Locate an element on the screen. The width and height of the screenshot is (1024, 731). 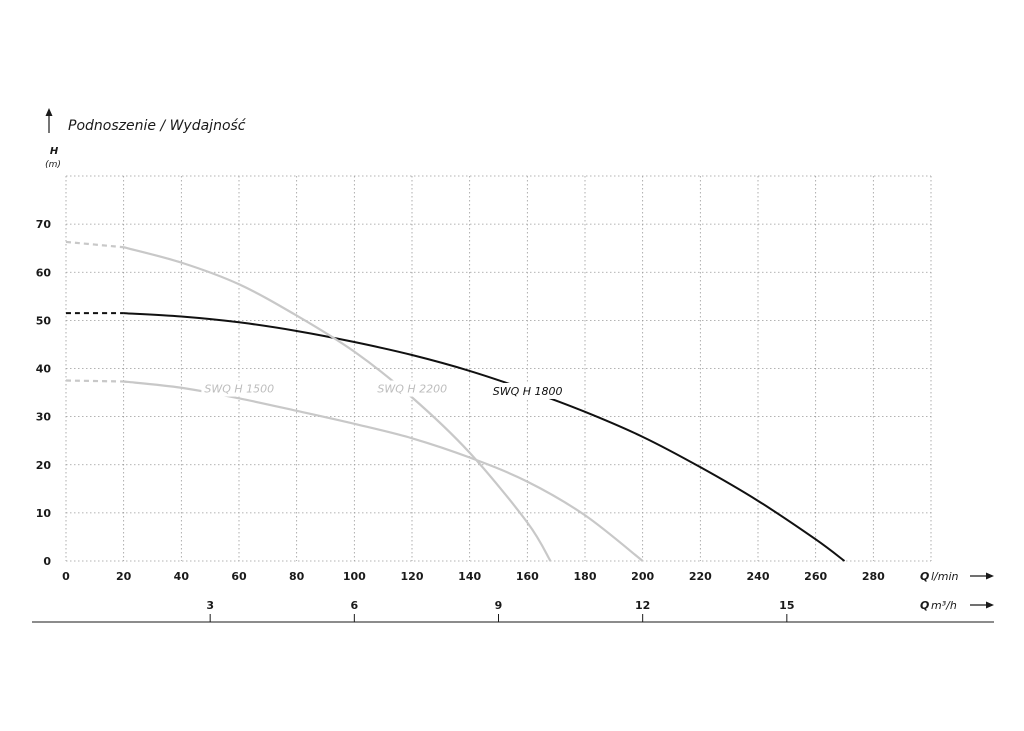
x-axis-label-m3h: Q m³/h is located at coordinates (957, 605).